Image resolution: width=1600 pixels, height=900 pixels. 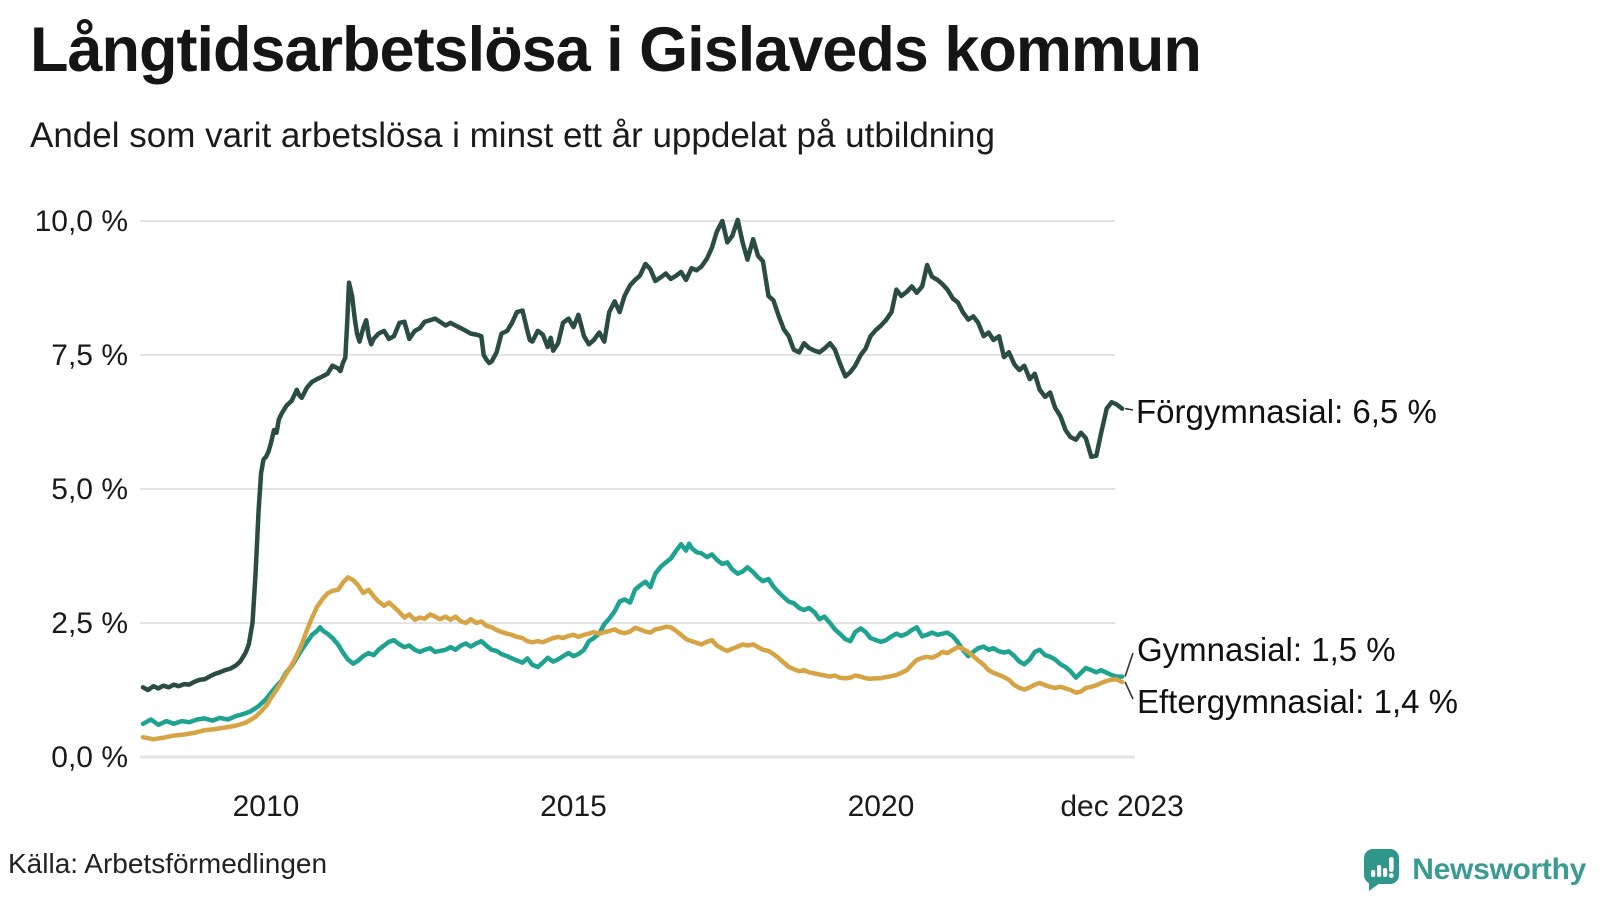 What do you see at coordinates (1266, 649) in the screenshot?
I see `series-end-label-gymnasial: Gymnasial: 1,5 %` at bounding box center [1266, 649].